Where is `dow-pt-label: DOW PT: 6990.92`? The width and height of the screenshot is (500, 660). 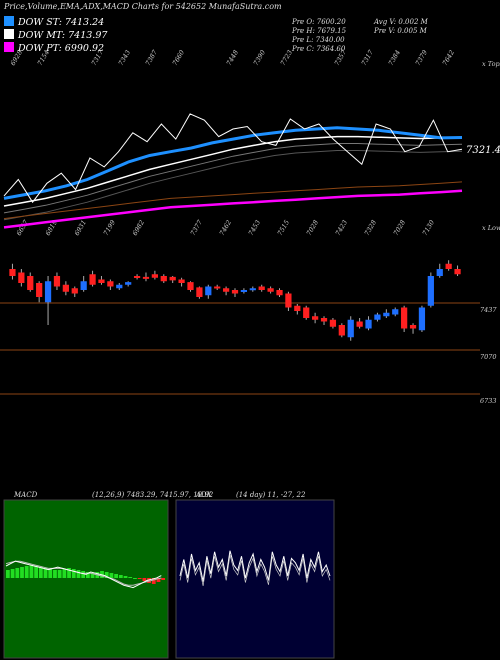 dow-pt-label: DOW PT: 6990.92 is located at coordinates (61, 48).